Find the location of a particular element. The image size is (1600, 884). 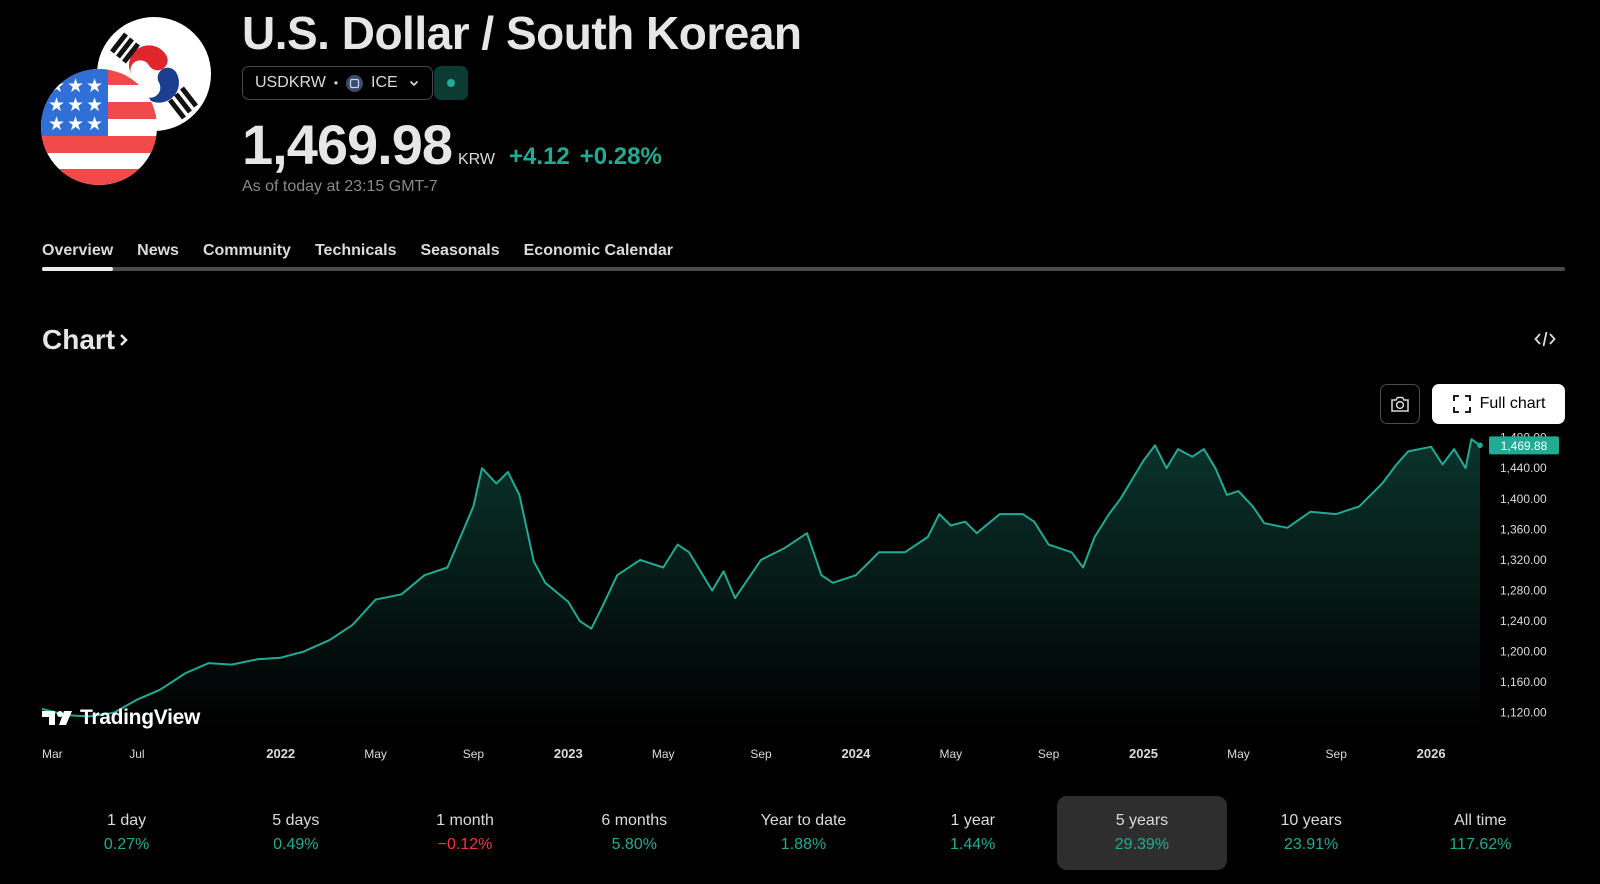

x-tick-label: 2026 is located at coordinates (1431, 753).